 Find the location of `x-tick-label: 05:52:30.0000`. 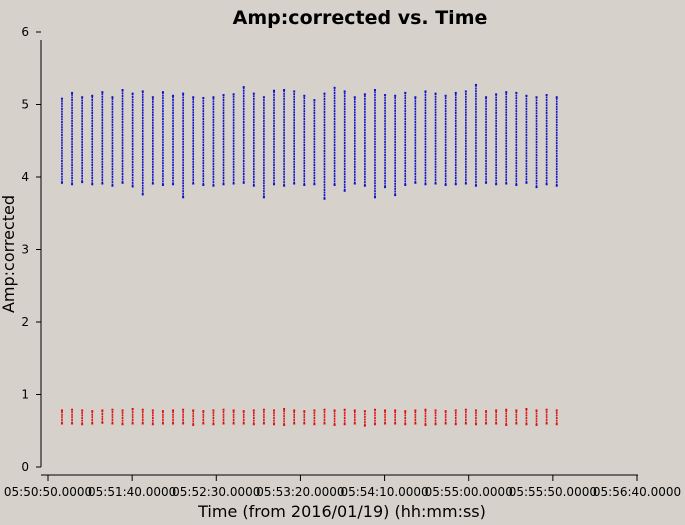

x-tick-label: 05:52:30.0000 is located at coordinates (216, 492).